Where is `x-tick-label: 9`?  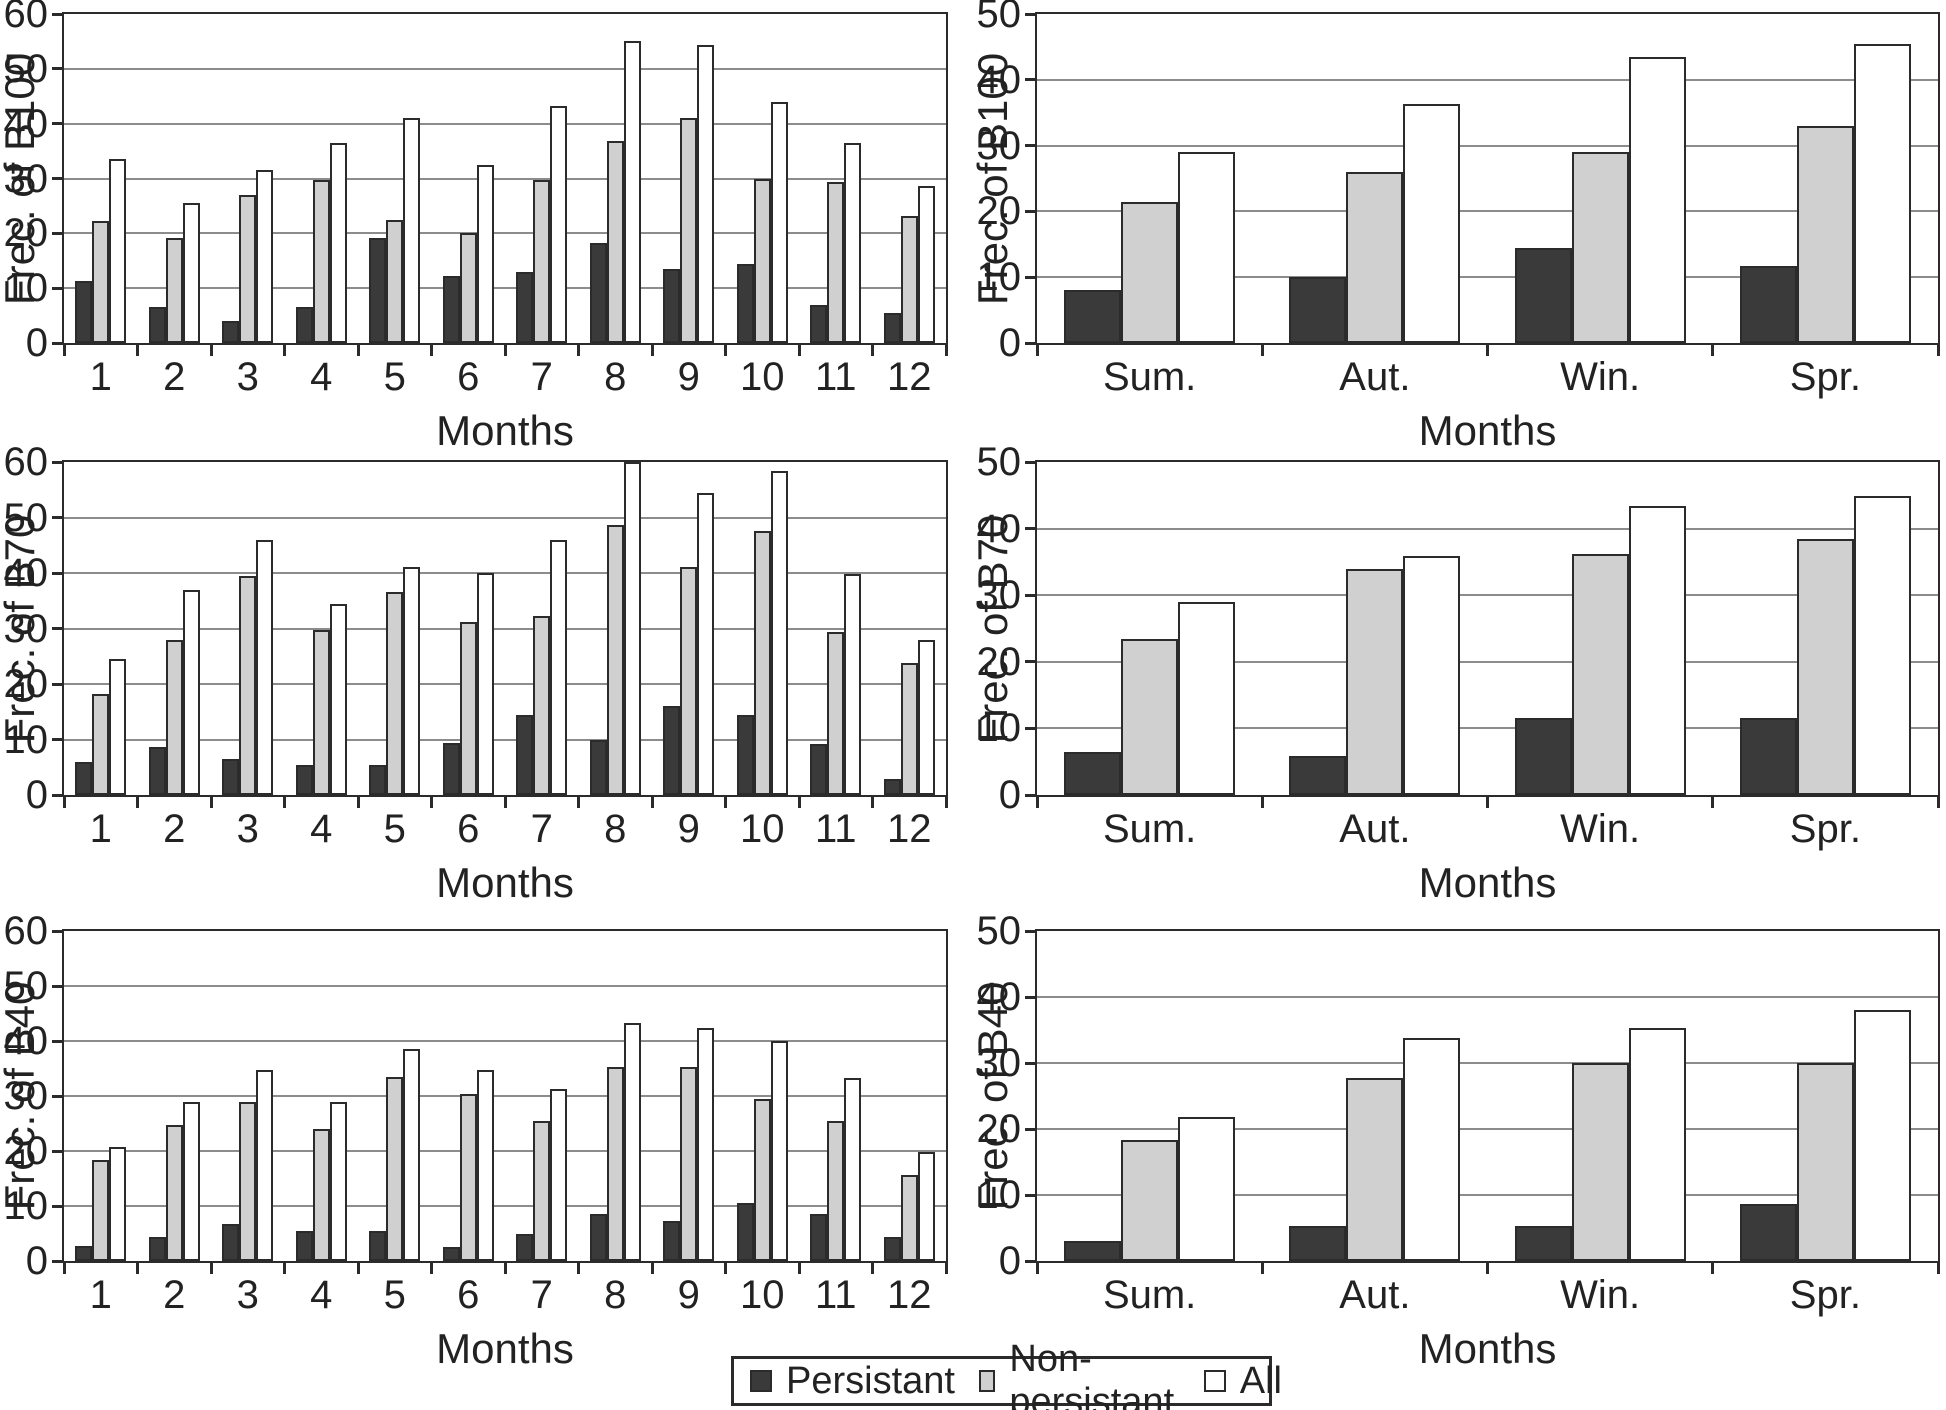 x-tick-label: 9 is located at coordinates (688, 1295).